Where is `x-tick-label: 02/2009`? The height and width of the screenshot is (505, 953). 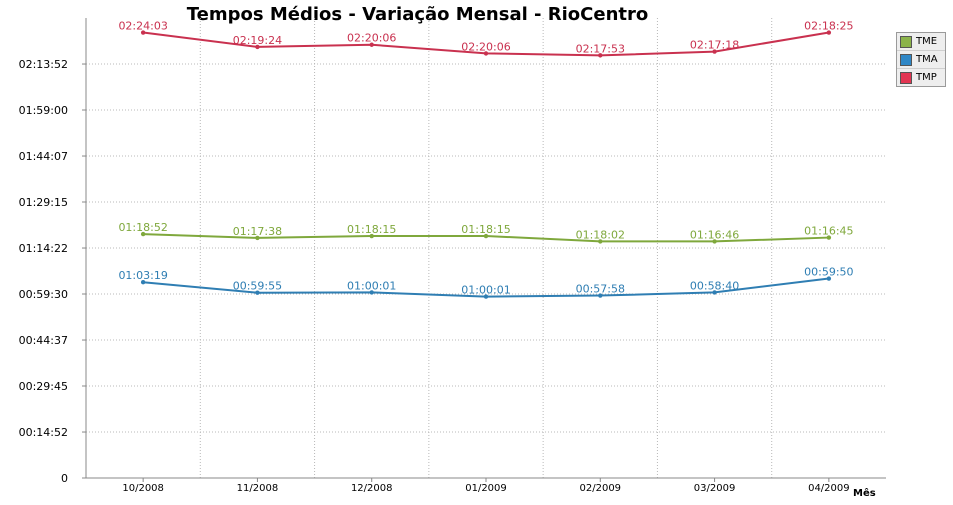 x-tick-label: 02/2009 is located at coordinates (601, 488).